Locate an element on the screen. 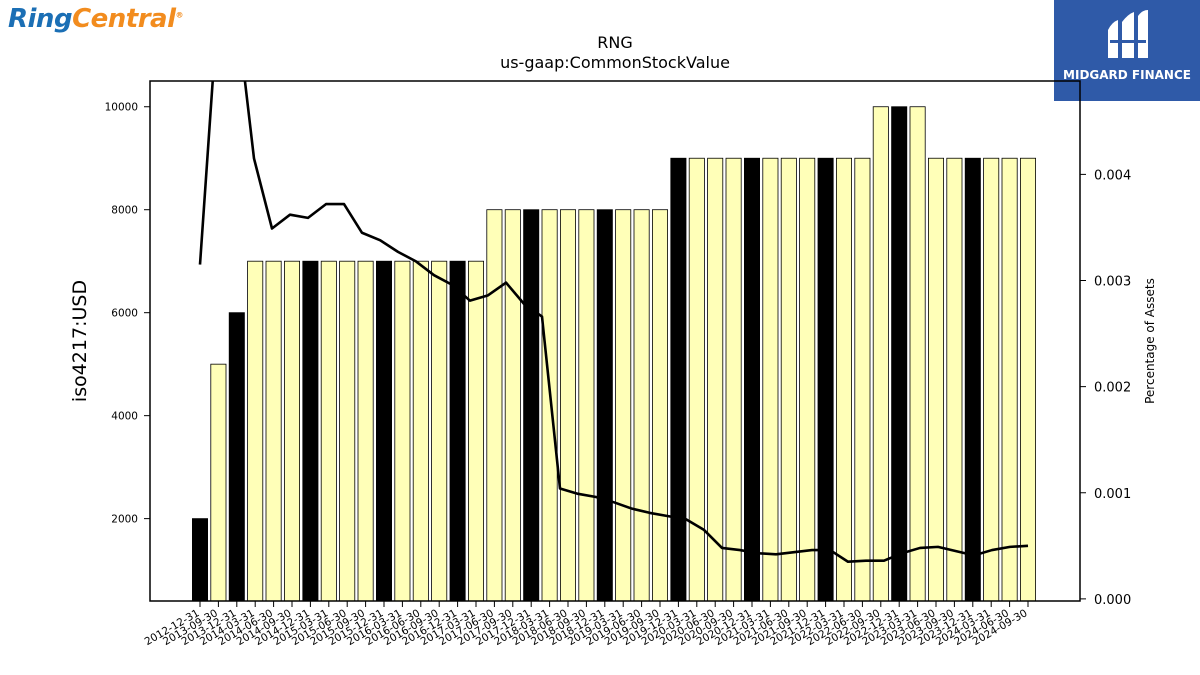  y2-tick-label: 0.004 is located at coordinates (1112, 175).